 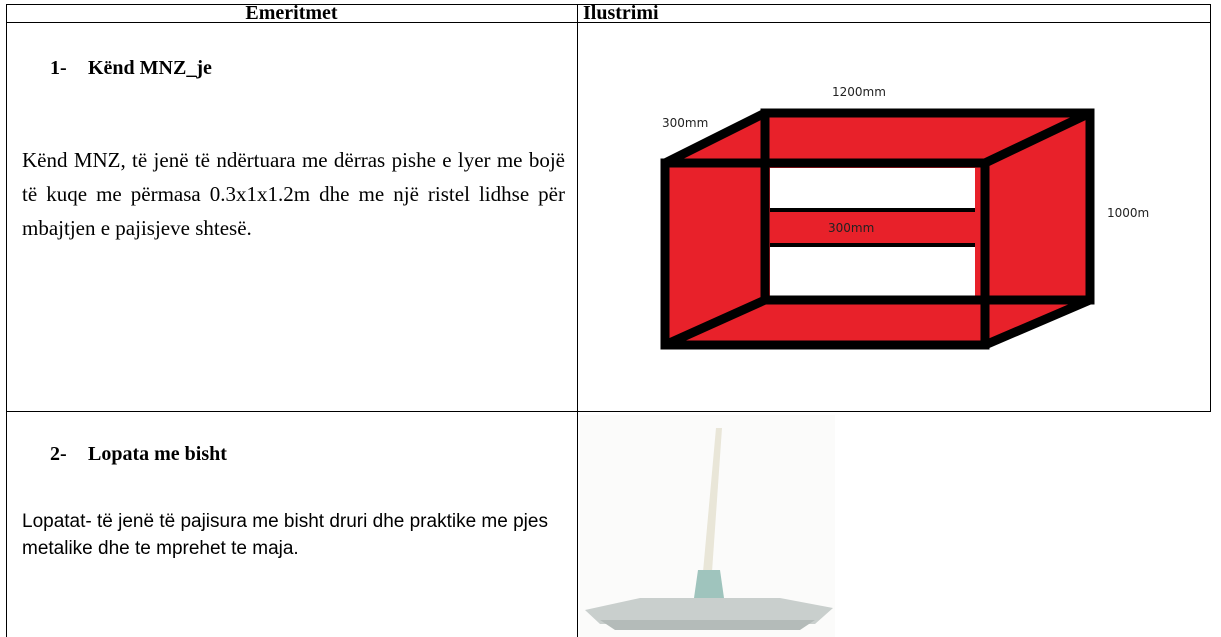 What do you see at coordinates (707, 526) in the screenshot?
I see `shovel-image` at bounding box center [707, 526].